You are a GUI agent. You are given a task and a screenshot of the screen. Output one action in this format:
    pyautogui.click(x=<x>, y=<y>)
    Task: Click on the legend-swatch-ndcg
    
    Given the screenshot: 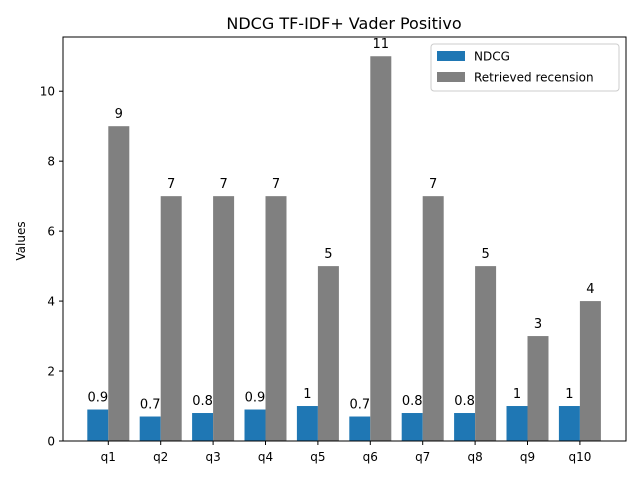 What is the action you would take?
    pyautogui.click(x=451, y=56)
    